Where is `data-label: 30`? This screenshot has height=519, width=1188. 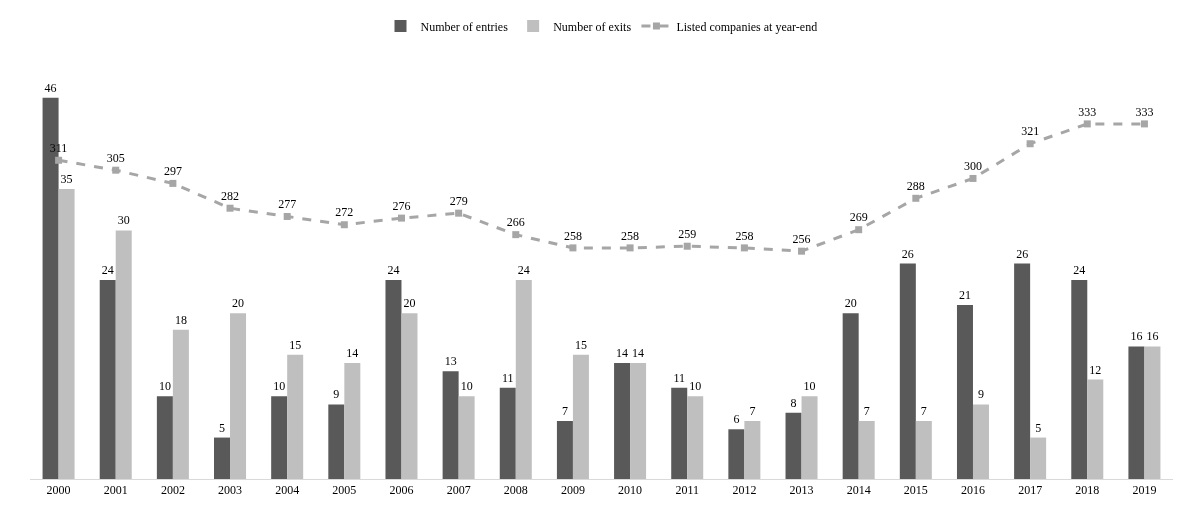 data-label: 30 is located at coordinates (123, 220).